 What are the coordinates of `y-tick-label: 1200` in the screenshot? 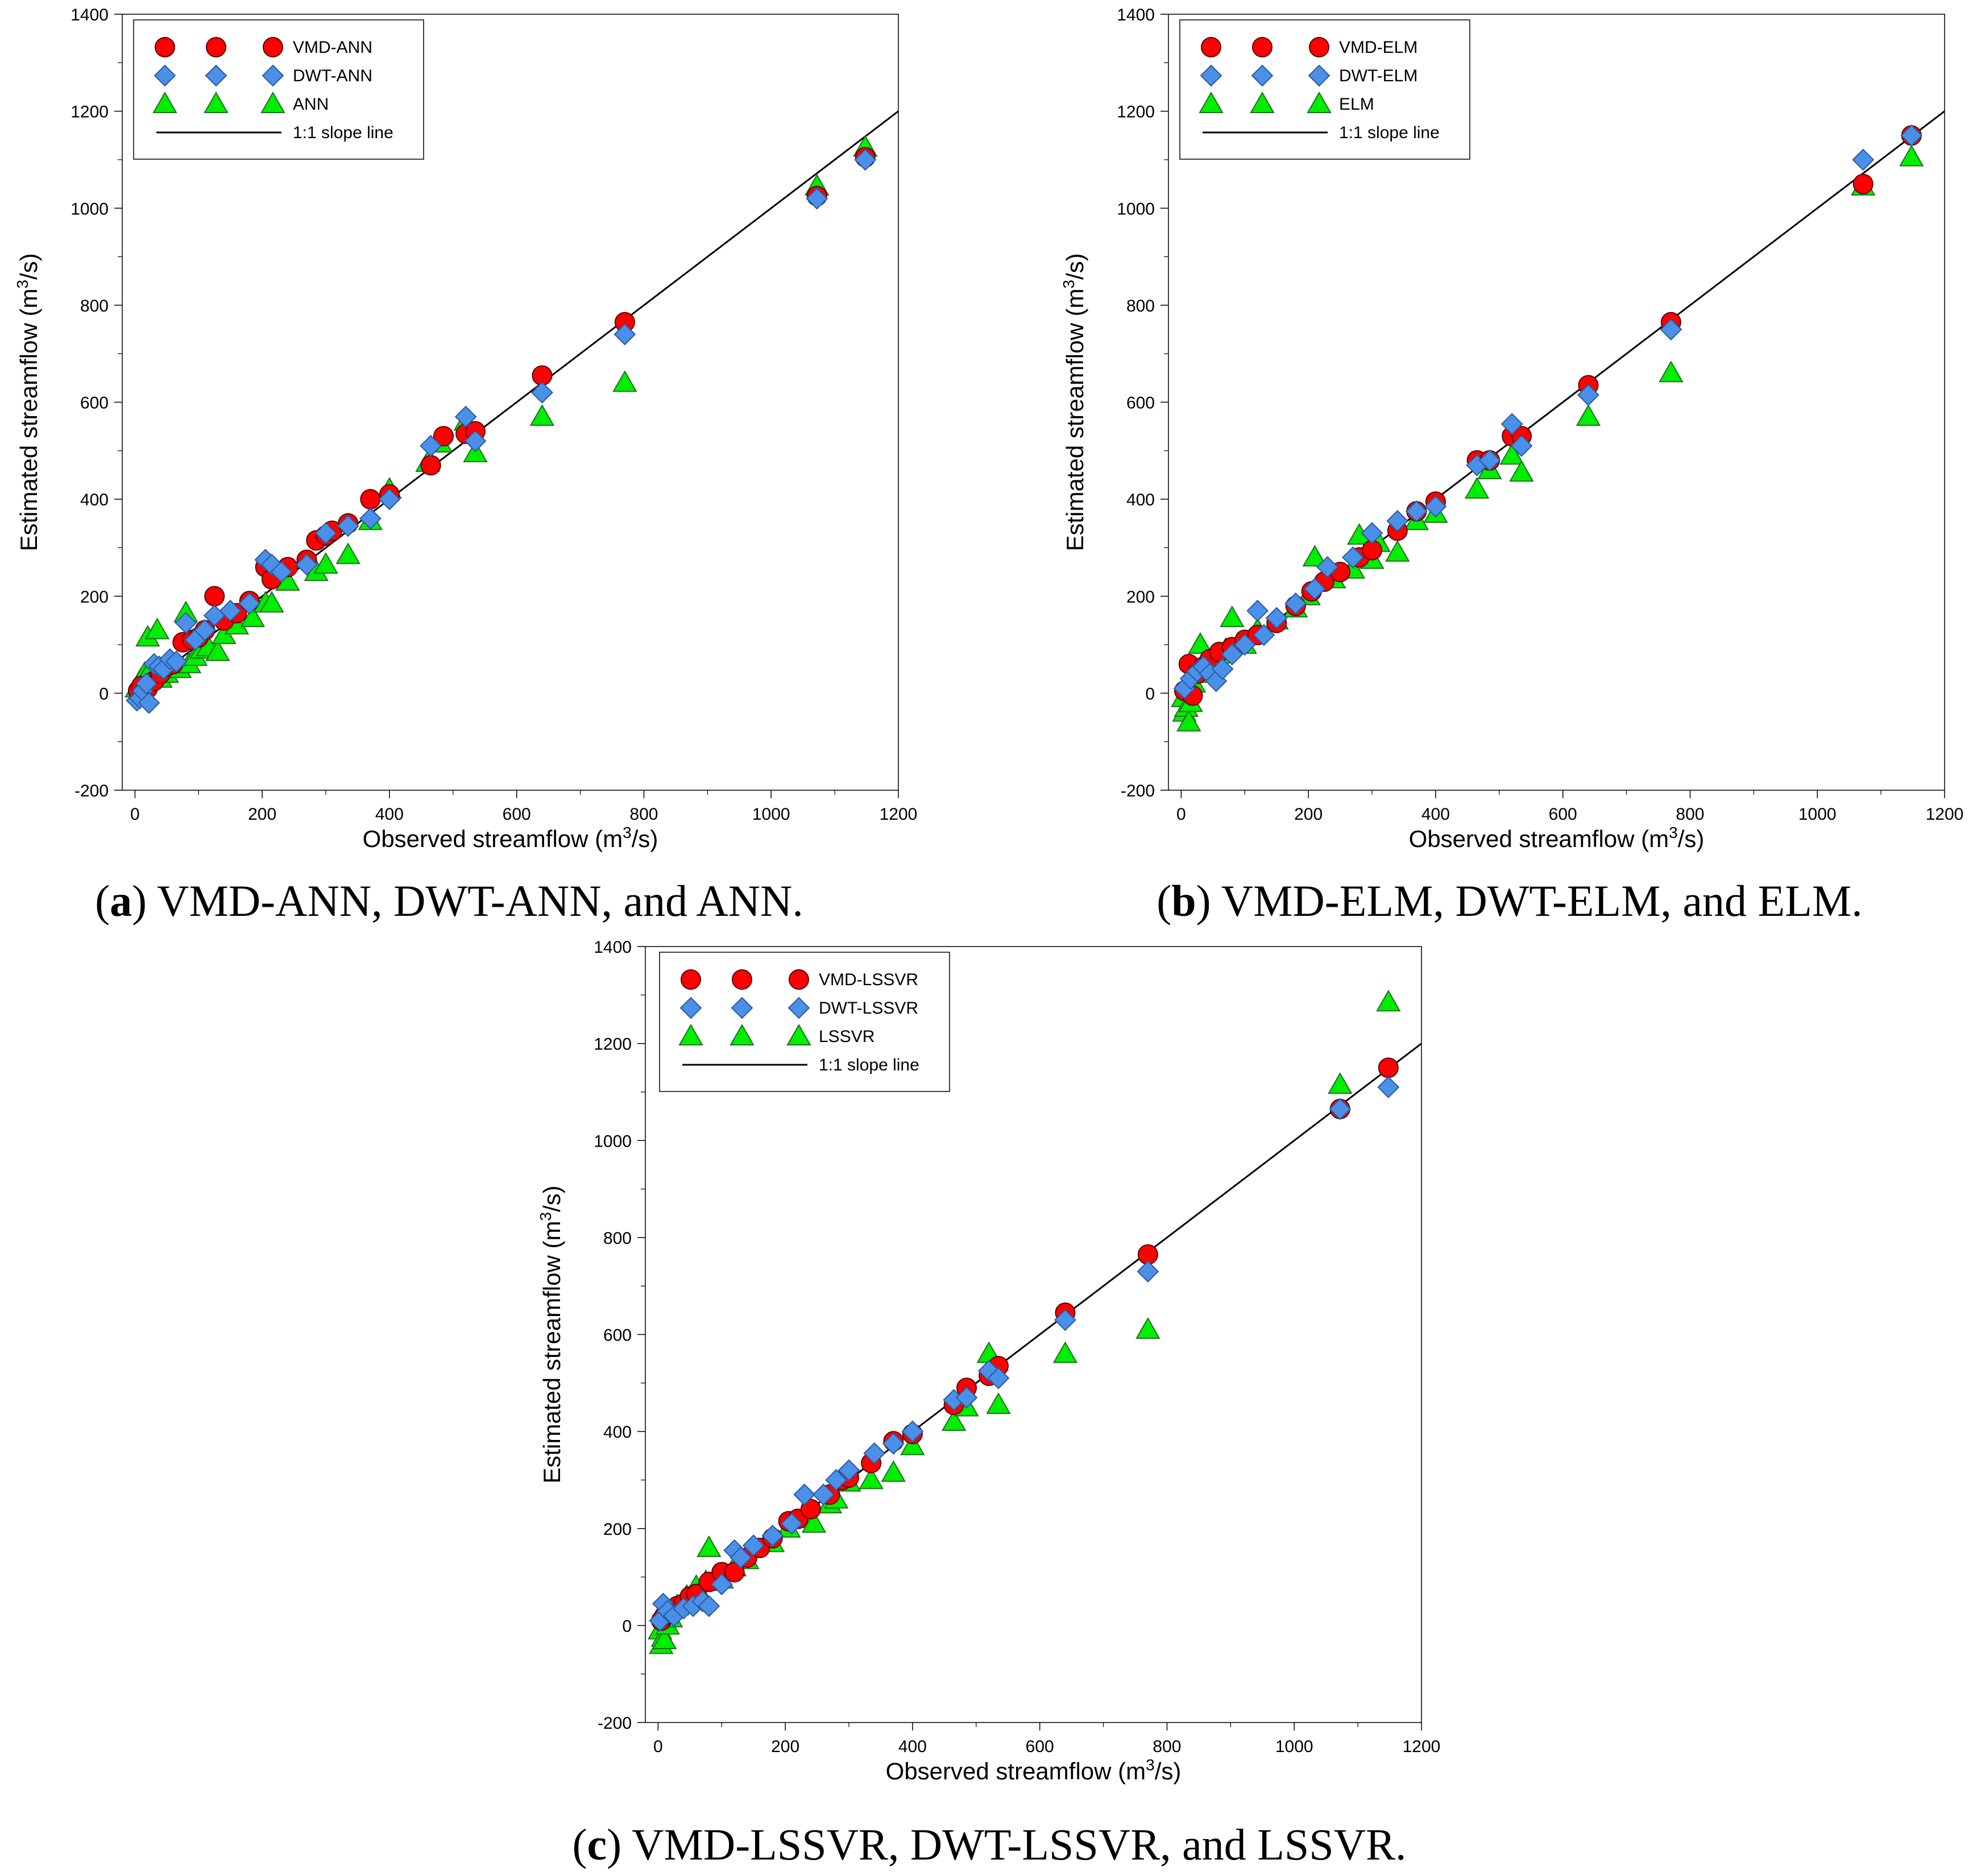 It's located at (1136, 112).